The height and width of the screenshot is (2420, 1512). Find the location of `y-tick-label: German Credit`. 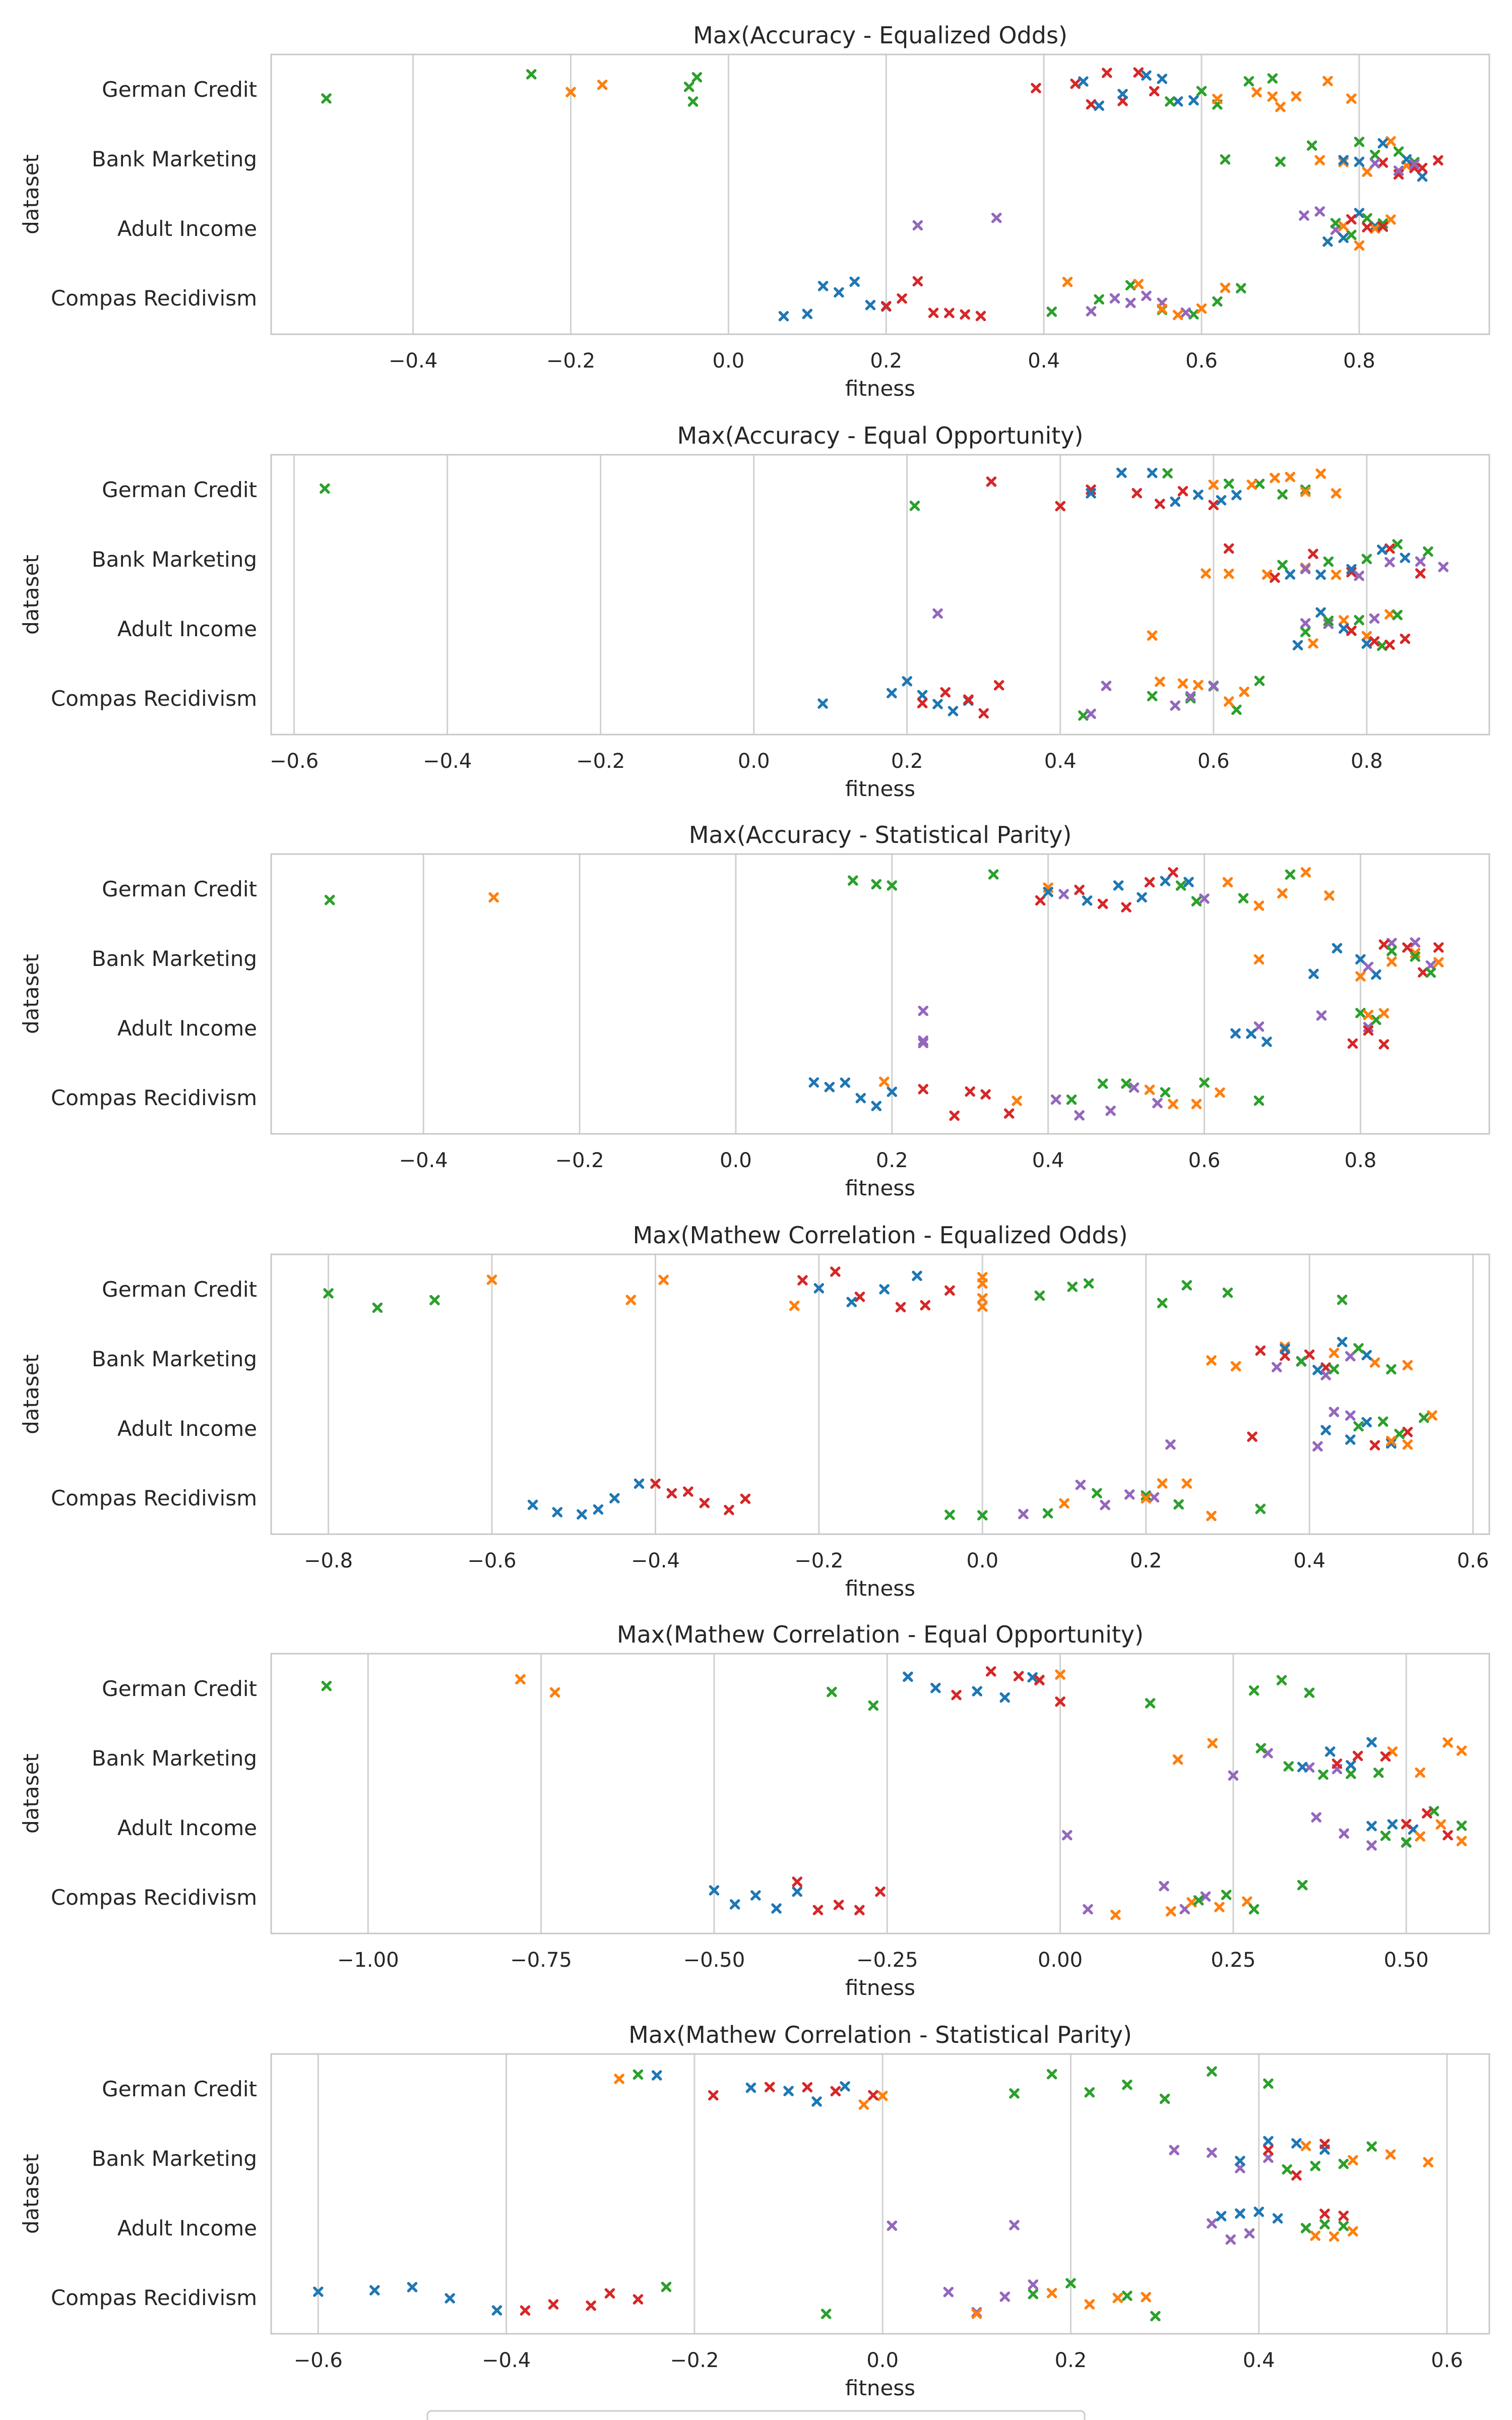

y-tick-label: German Credit is located at coordinates (179, 89).